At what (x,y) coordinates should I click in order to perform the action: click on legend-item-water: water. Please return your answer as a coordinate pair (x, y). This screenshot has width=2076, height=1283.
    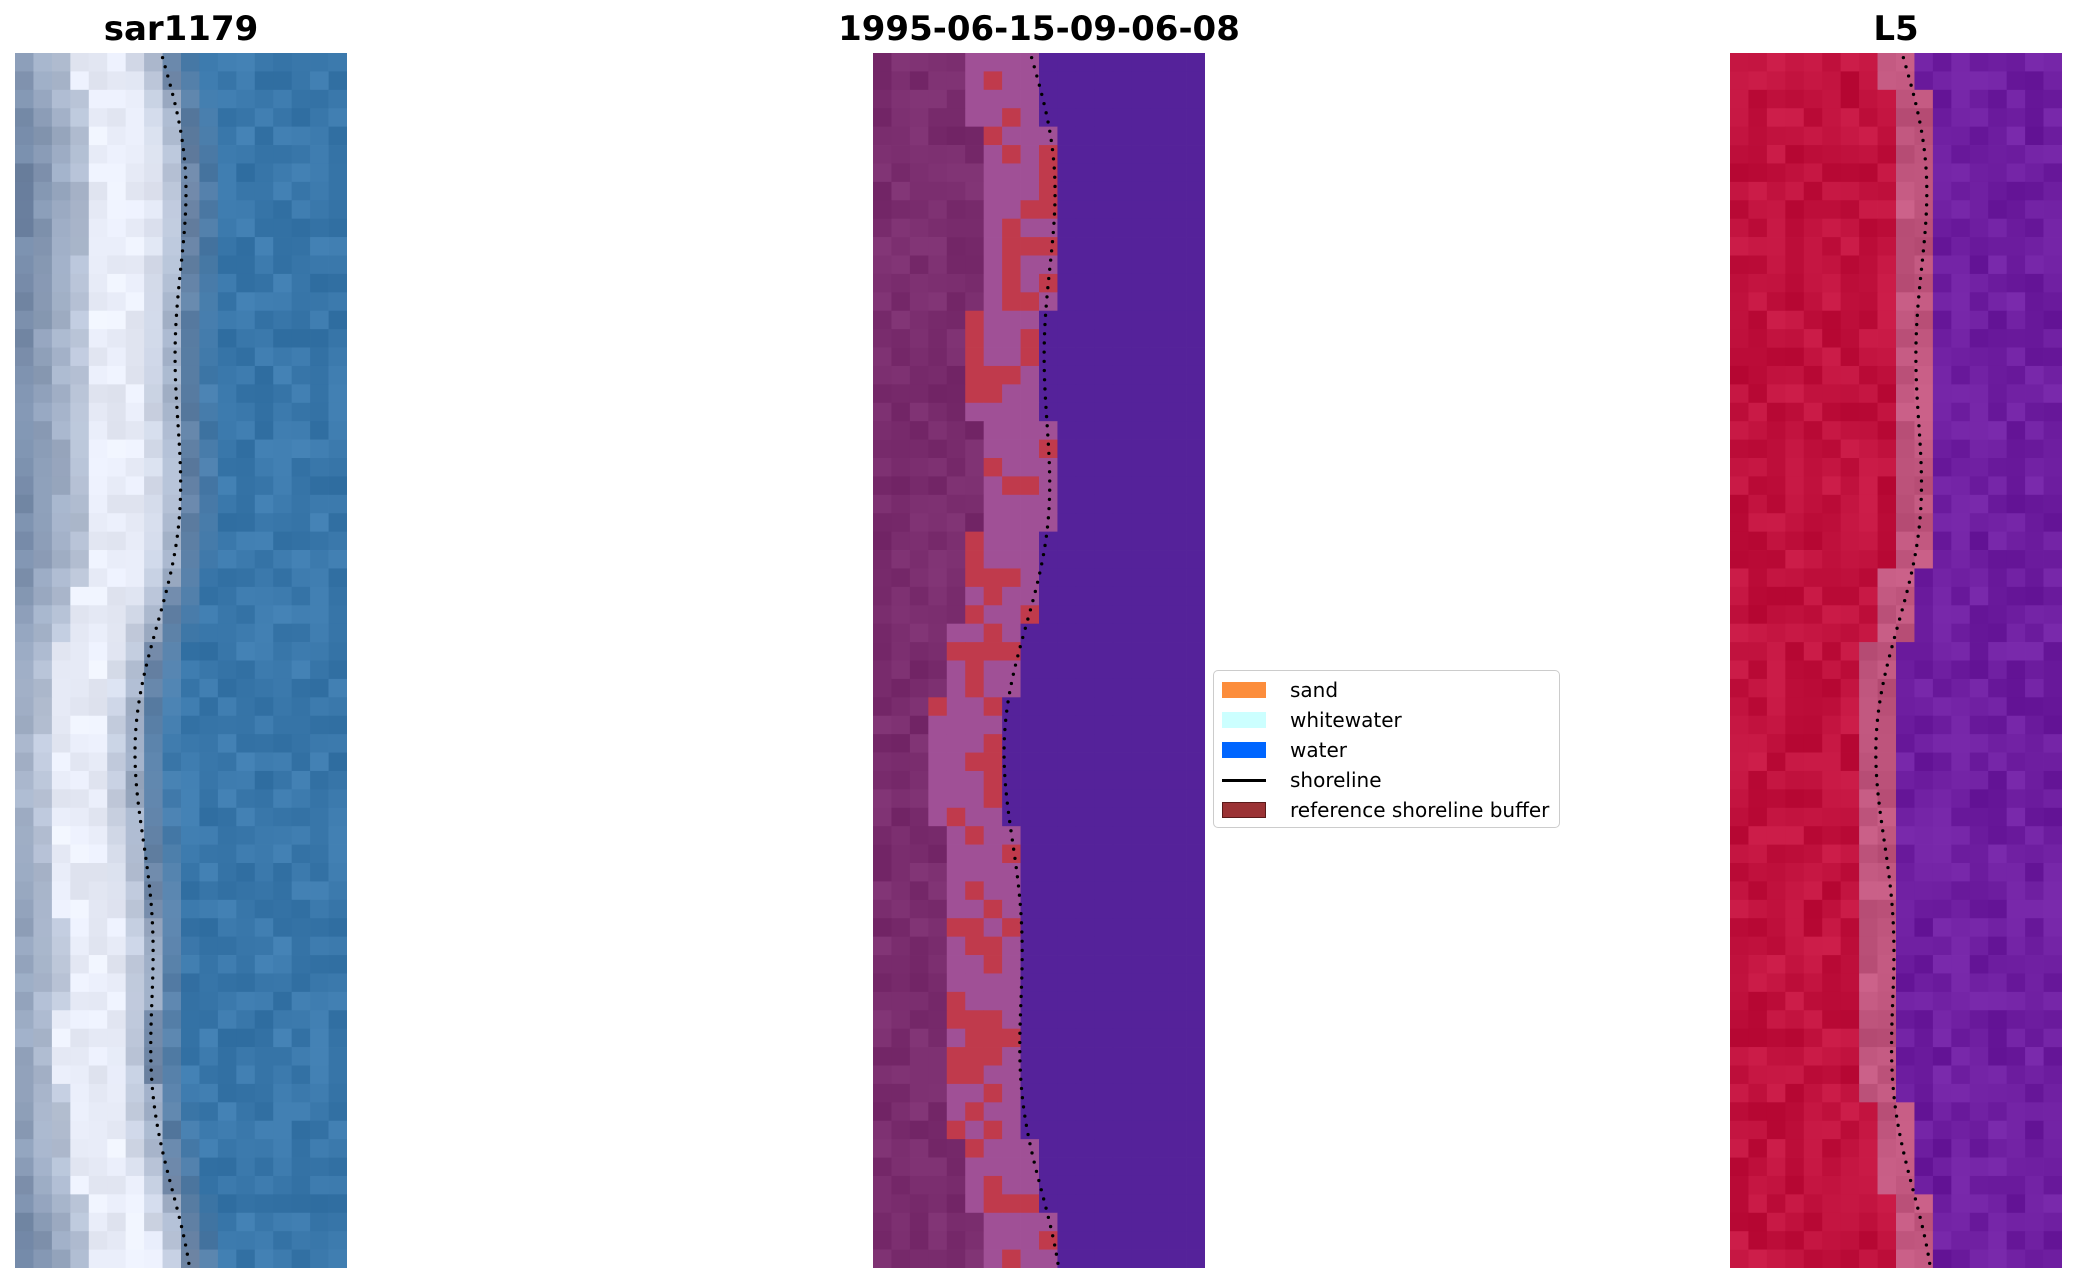
    Looking at the image, I should click on (1387, 750).